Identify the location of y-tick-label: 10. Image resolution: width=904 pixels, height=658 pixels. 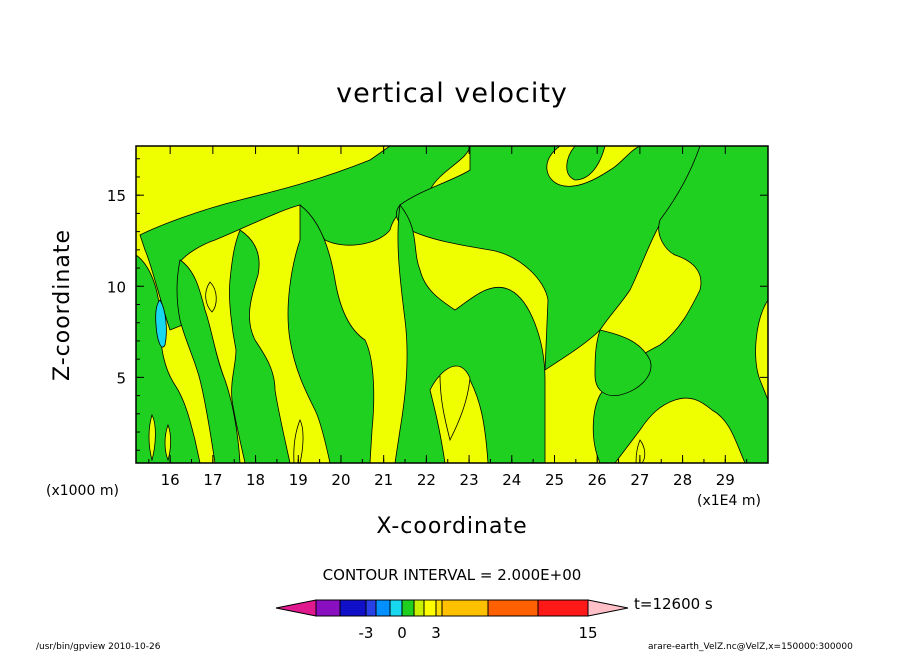
(116, 287).